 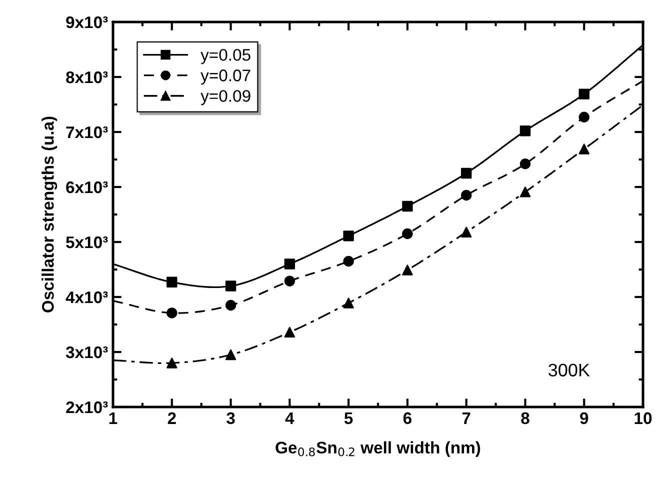 I want to click on x-axis-title: Ge$_{0.8}$Sn$_{0.2}$ well width (nm), so click(x=378, y=449).